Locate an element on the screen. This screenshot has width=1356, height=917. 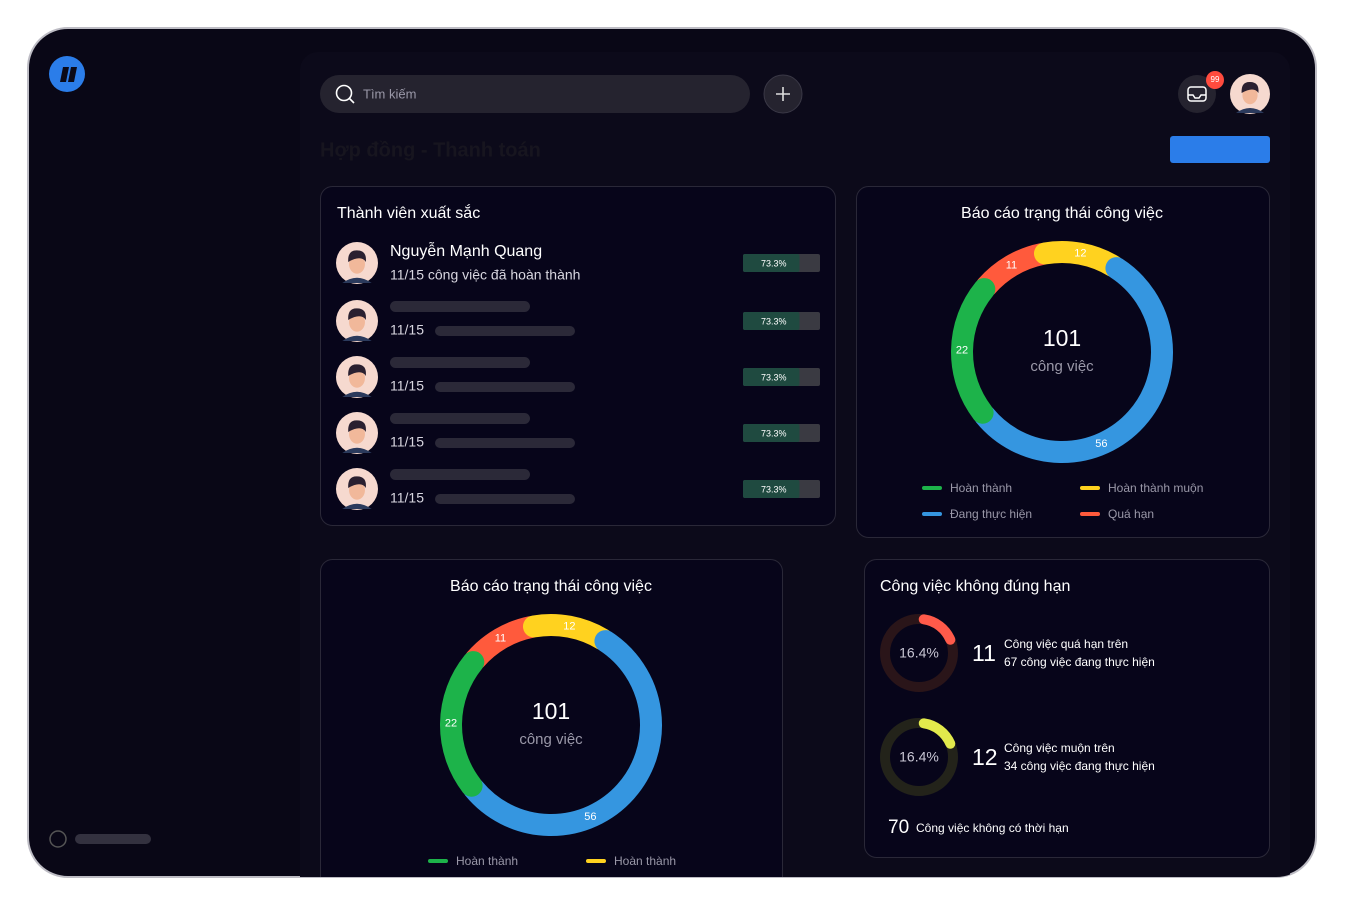
legend-label: Hoàn thành muộn is located at coordinates (1155, 488).